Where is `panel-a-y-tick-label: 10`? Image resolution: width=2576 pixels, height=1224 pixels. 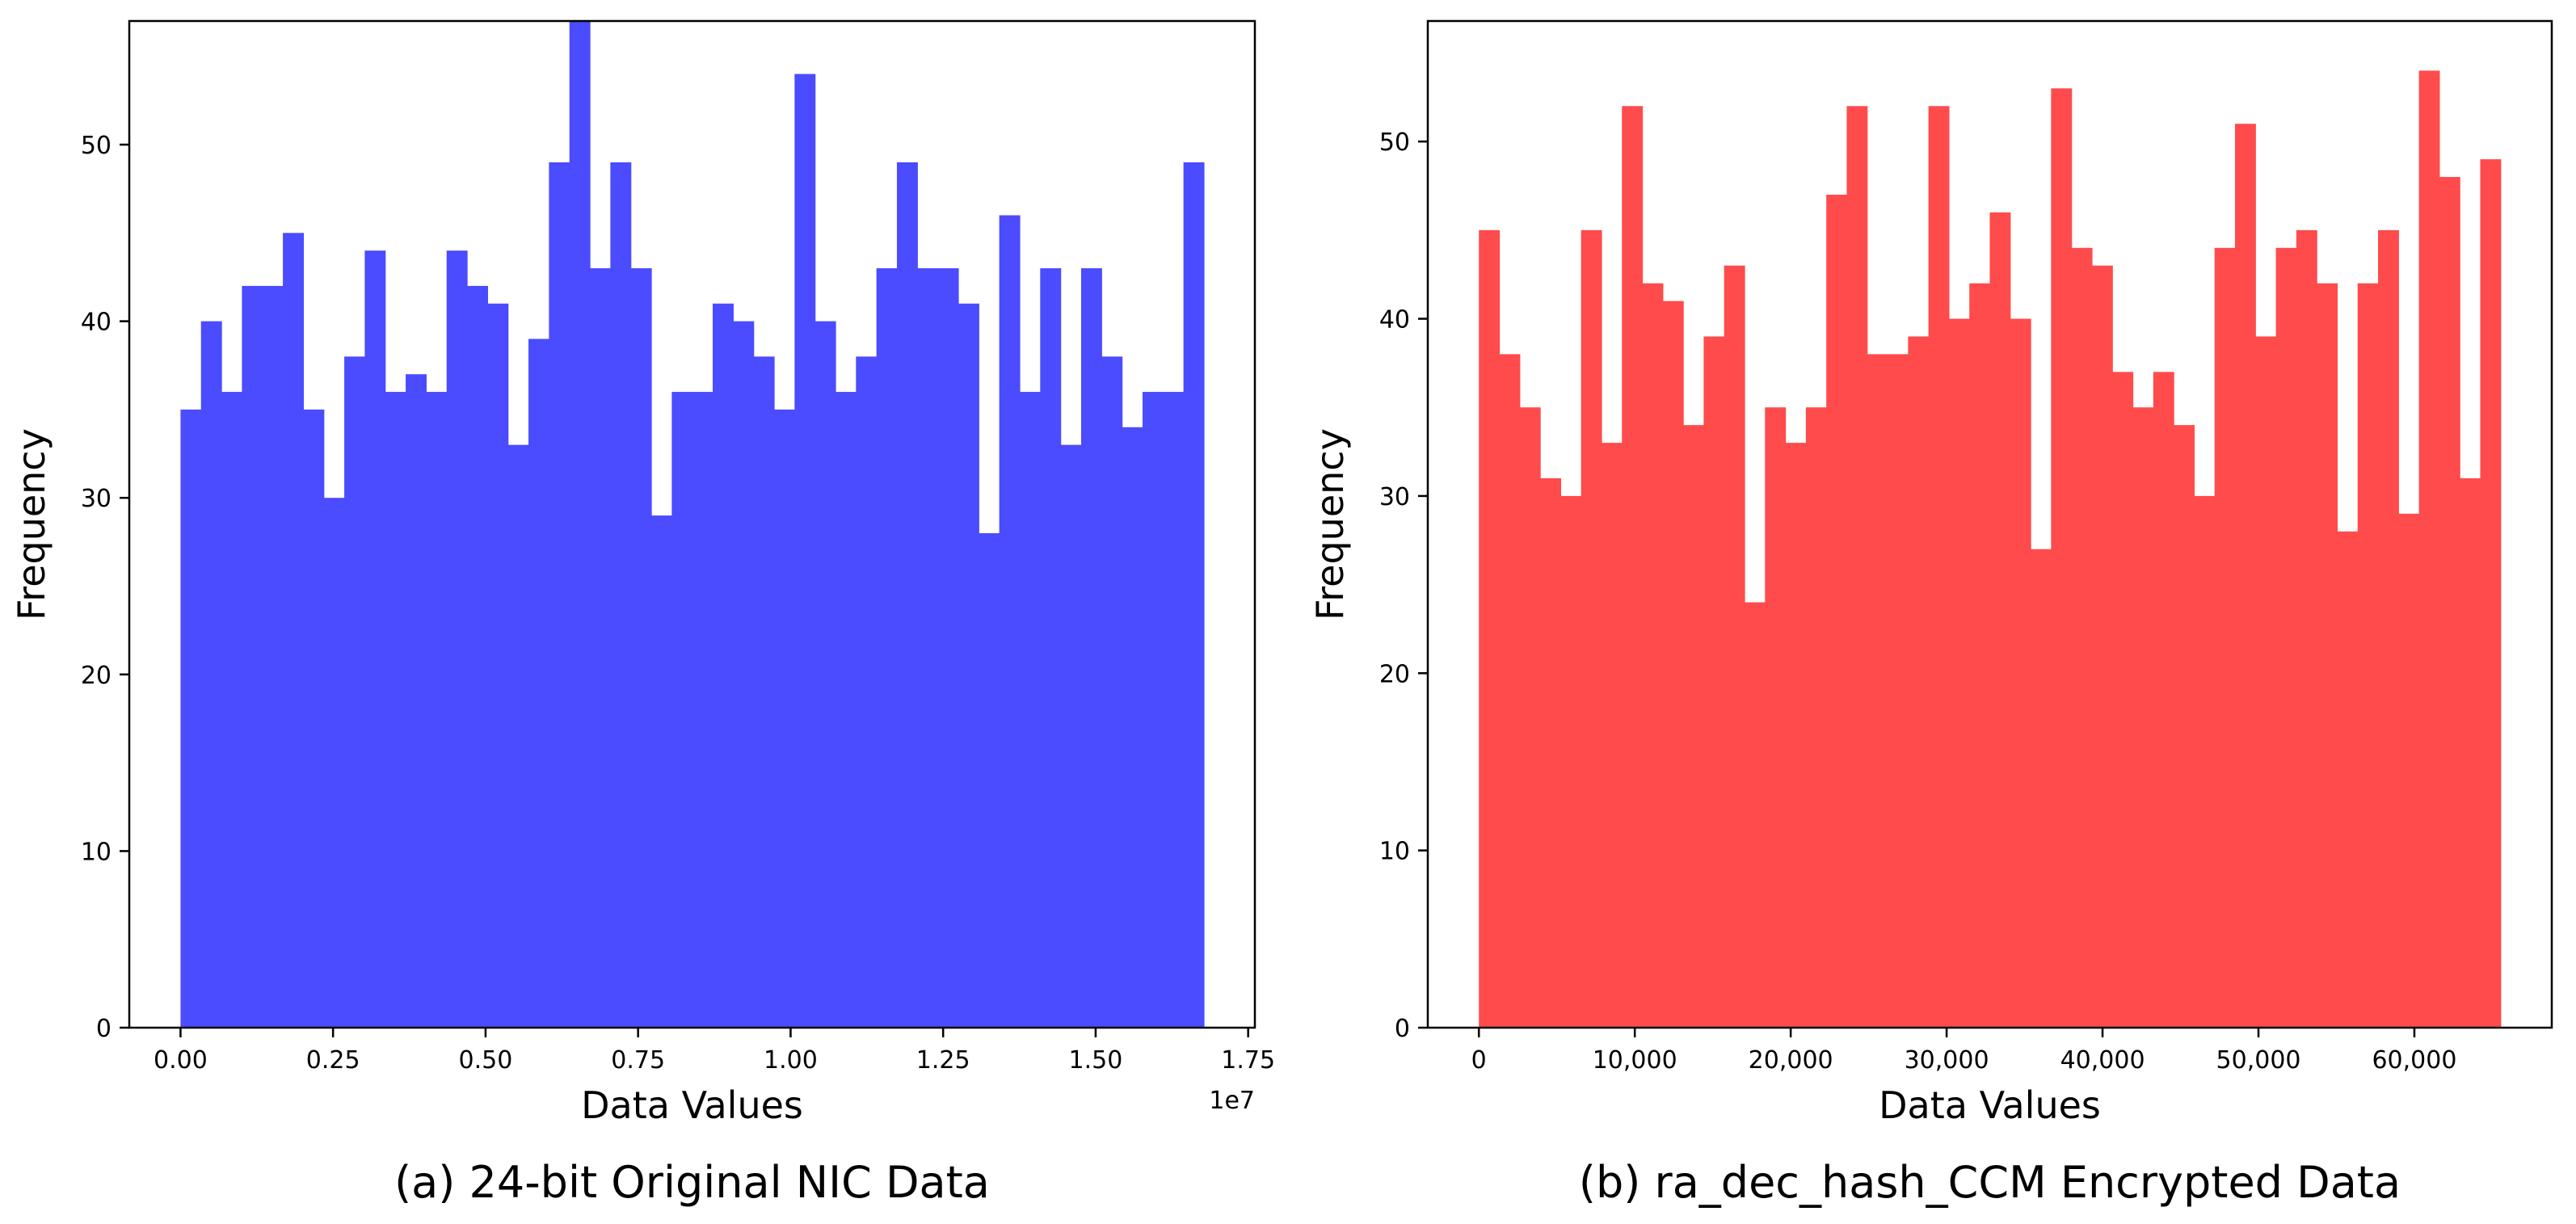
panel-a-y-tick-label: 10 is located at coordinates (96, 852).